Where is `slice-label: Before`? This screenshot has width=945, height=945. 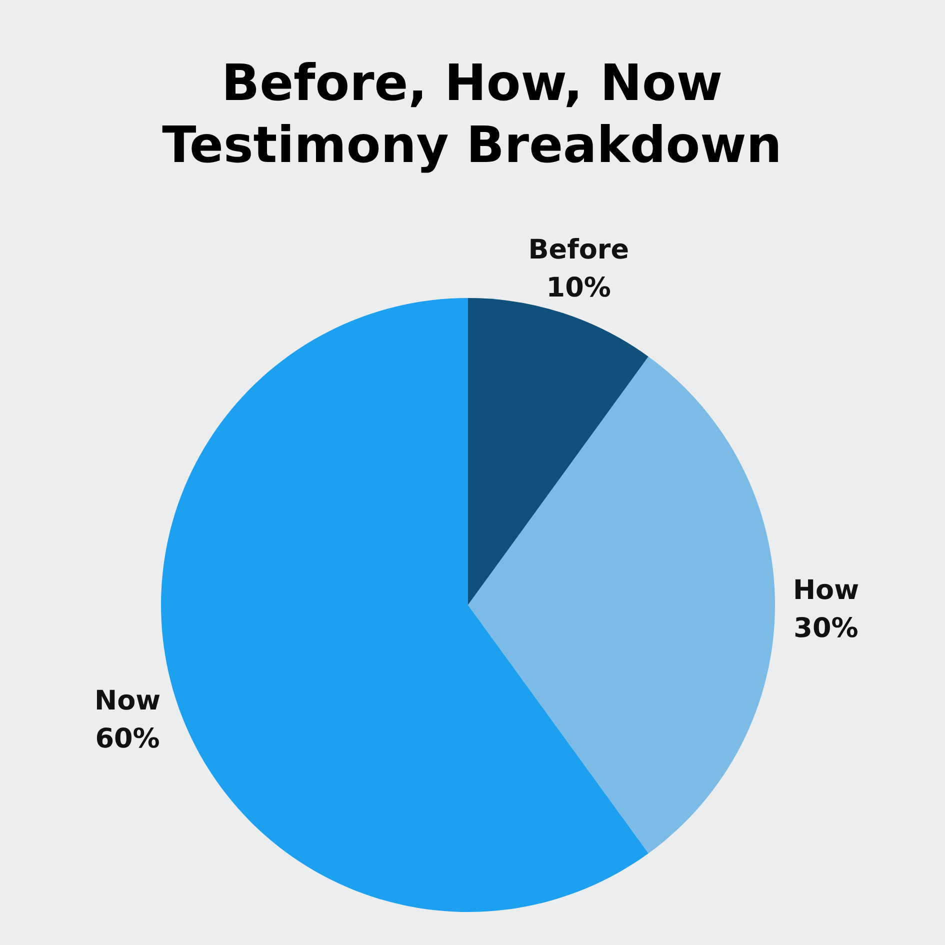
slice-label: Before is located at coordinates (579, 250).